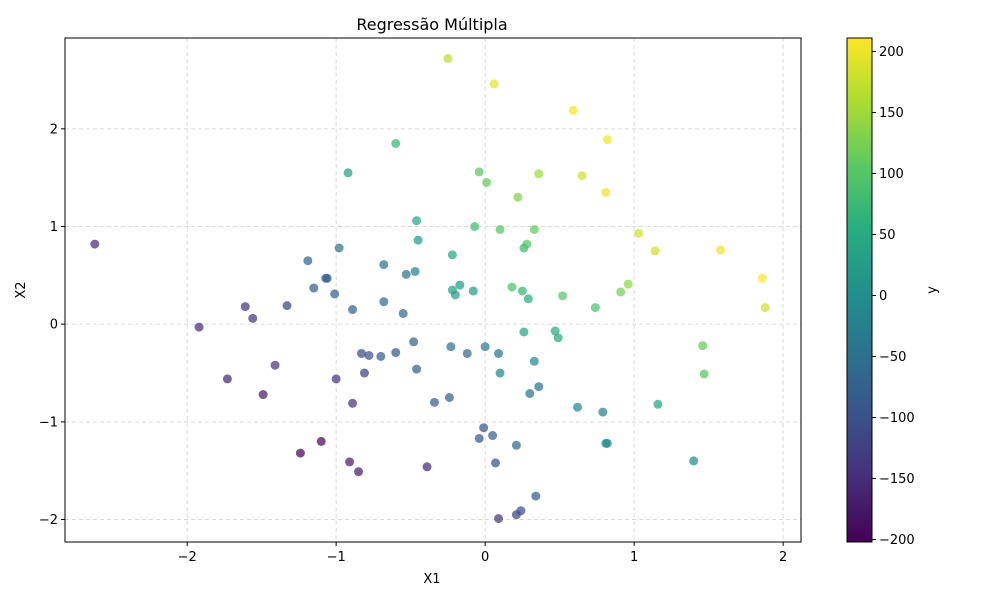 Image resolution: width=1000 pixels, height=600 pixels. I want to click on x-axis-ticks: −2 −1 0 1 2, so click(482, 553).